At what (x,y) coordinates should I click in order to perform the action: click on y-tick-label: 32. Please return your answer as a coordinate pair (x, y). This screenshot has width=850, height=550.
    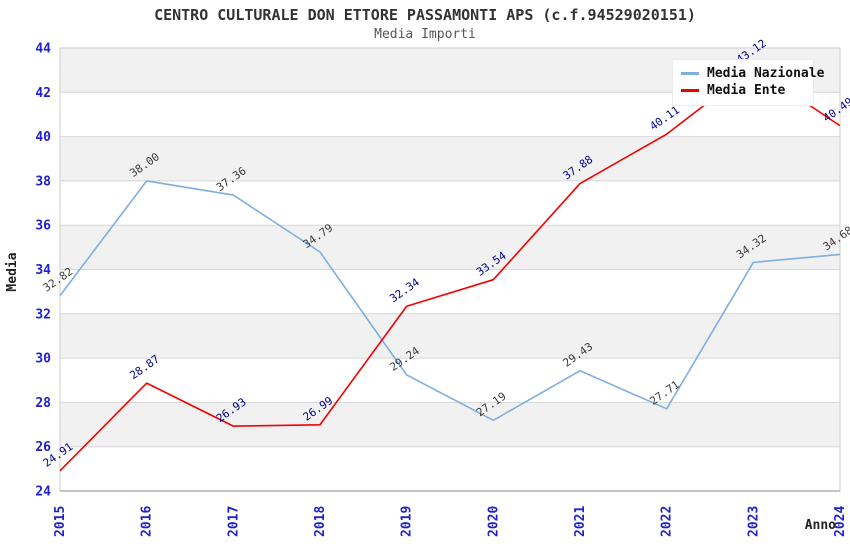
    Looking at the image, I should click on (43, 314).